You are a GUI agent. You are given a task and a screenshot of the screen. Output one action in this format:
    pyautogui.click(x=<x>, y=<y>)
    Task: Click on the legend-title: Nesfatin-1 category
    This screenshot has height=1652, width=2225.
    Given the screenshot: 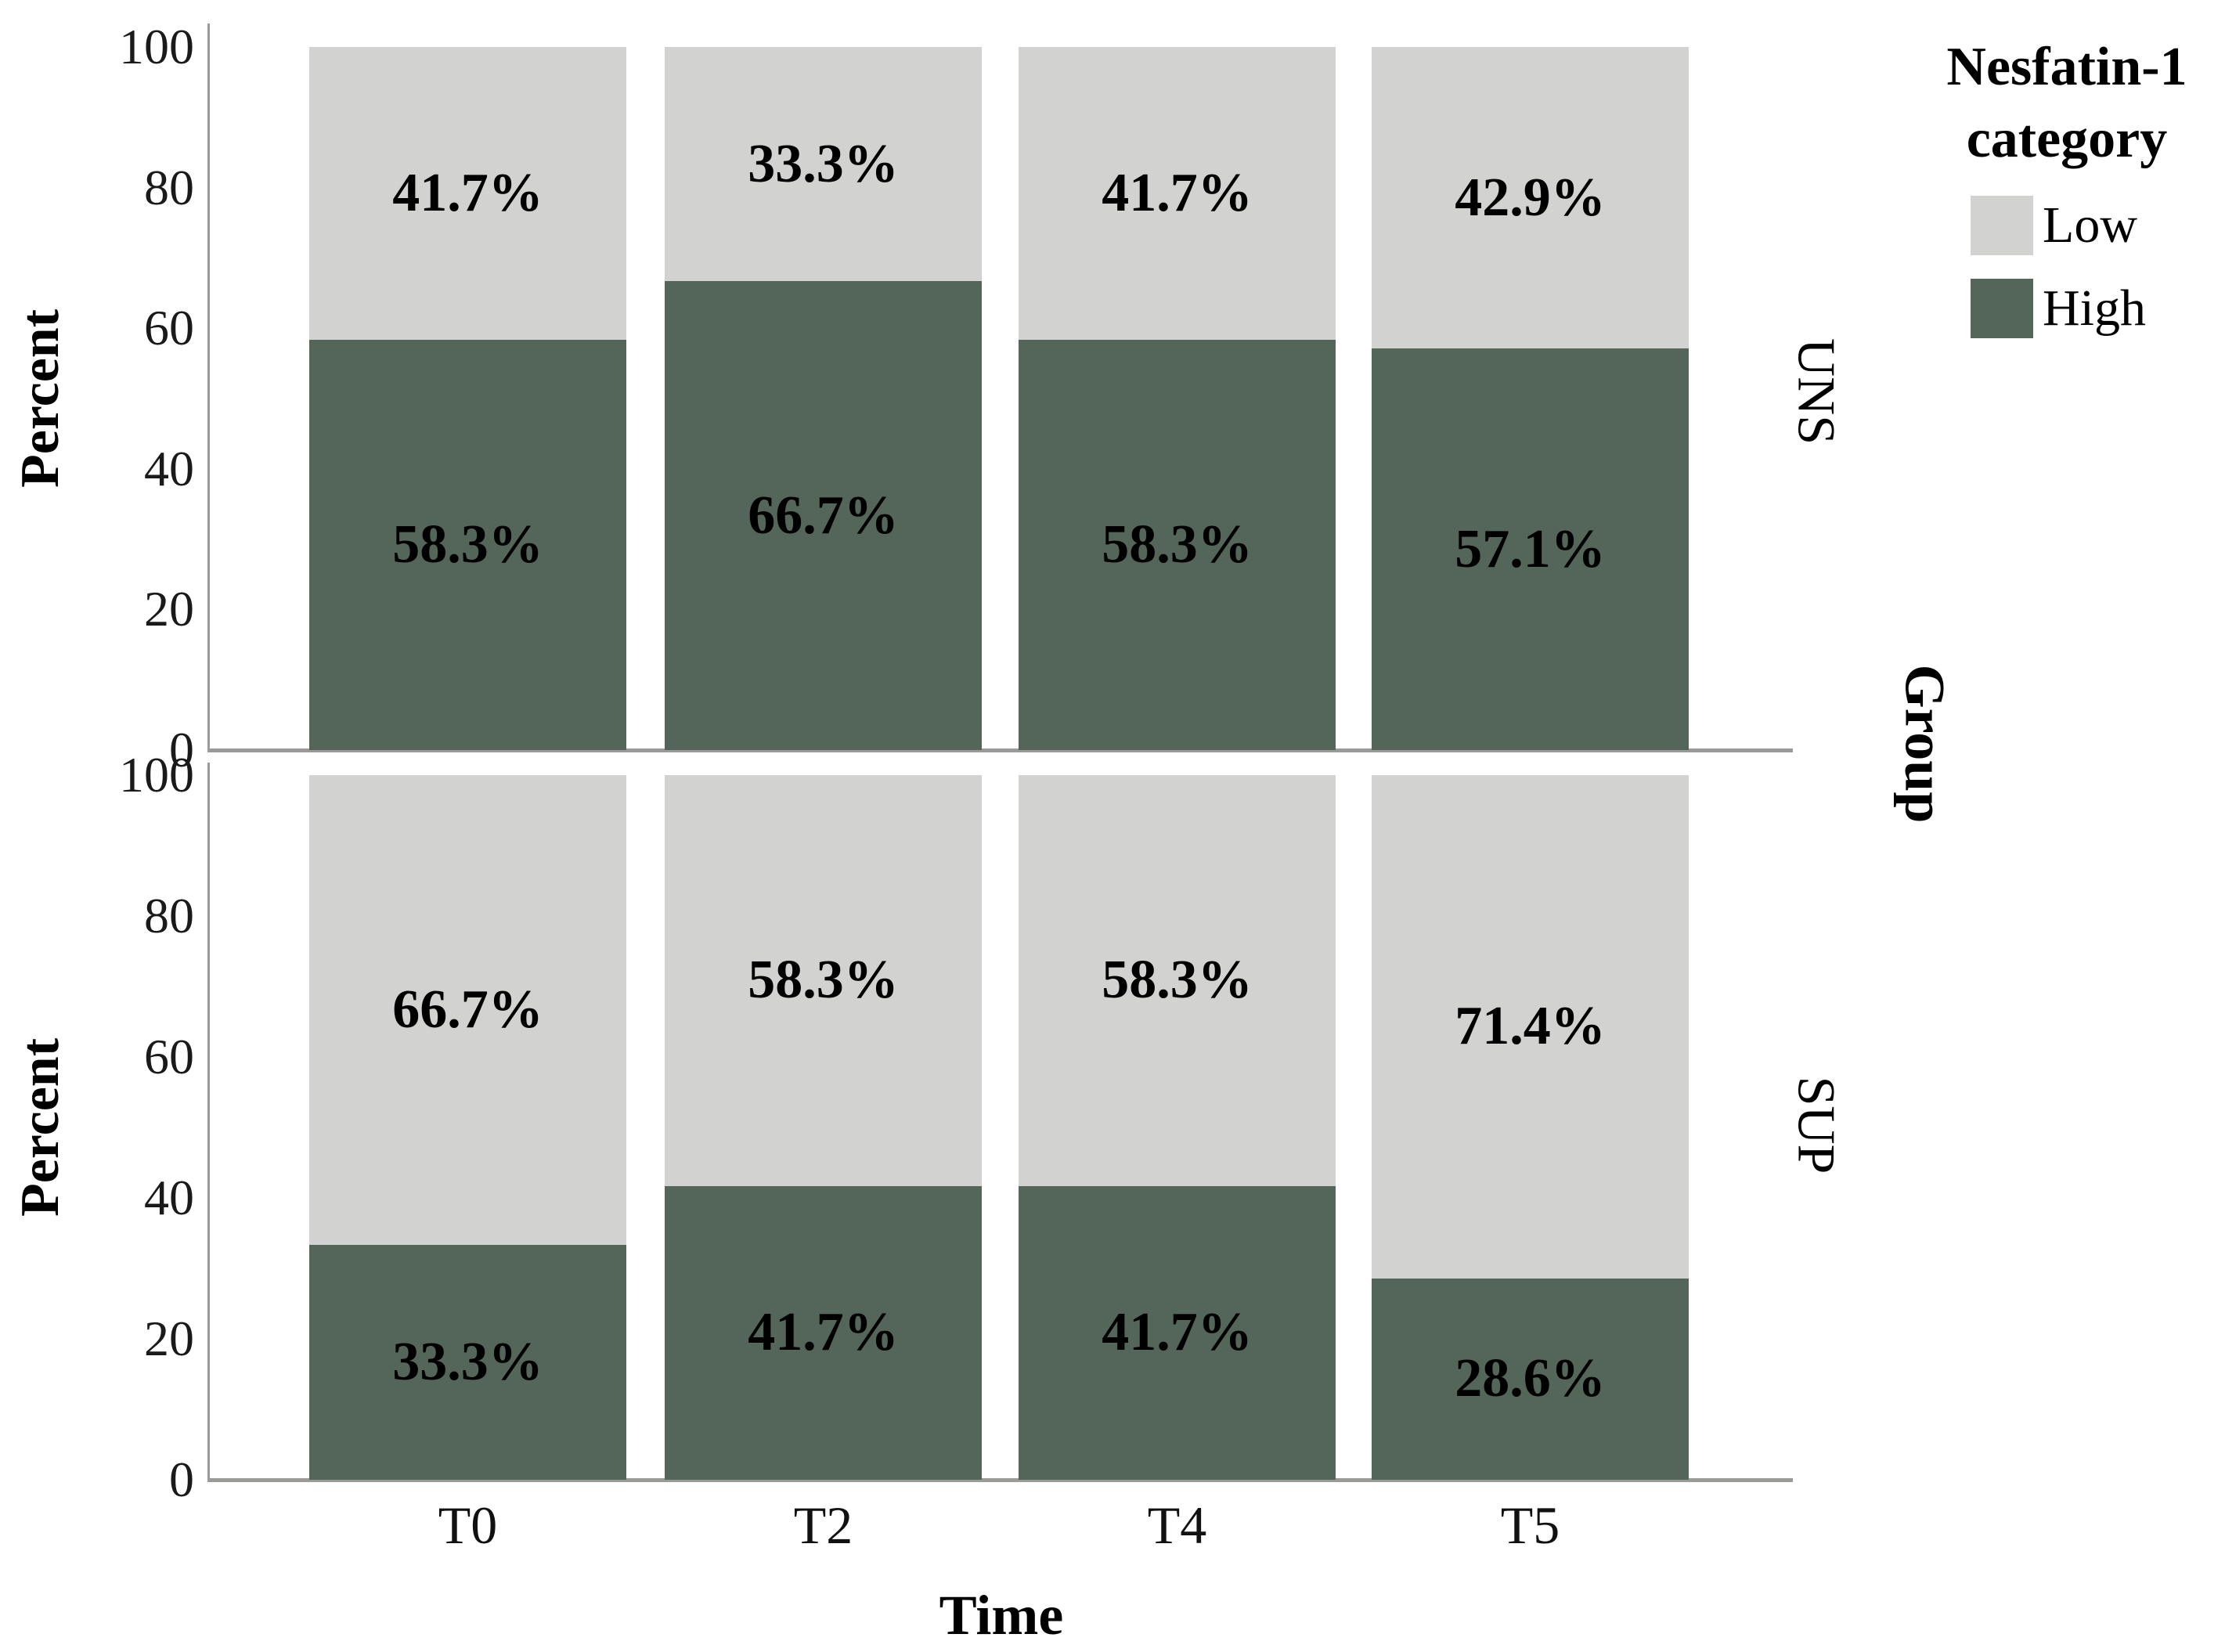 What is the action you would take?
    pyautogui.click(x=2063, y=103)
    